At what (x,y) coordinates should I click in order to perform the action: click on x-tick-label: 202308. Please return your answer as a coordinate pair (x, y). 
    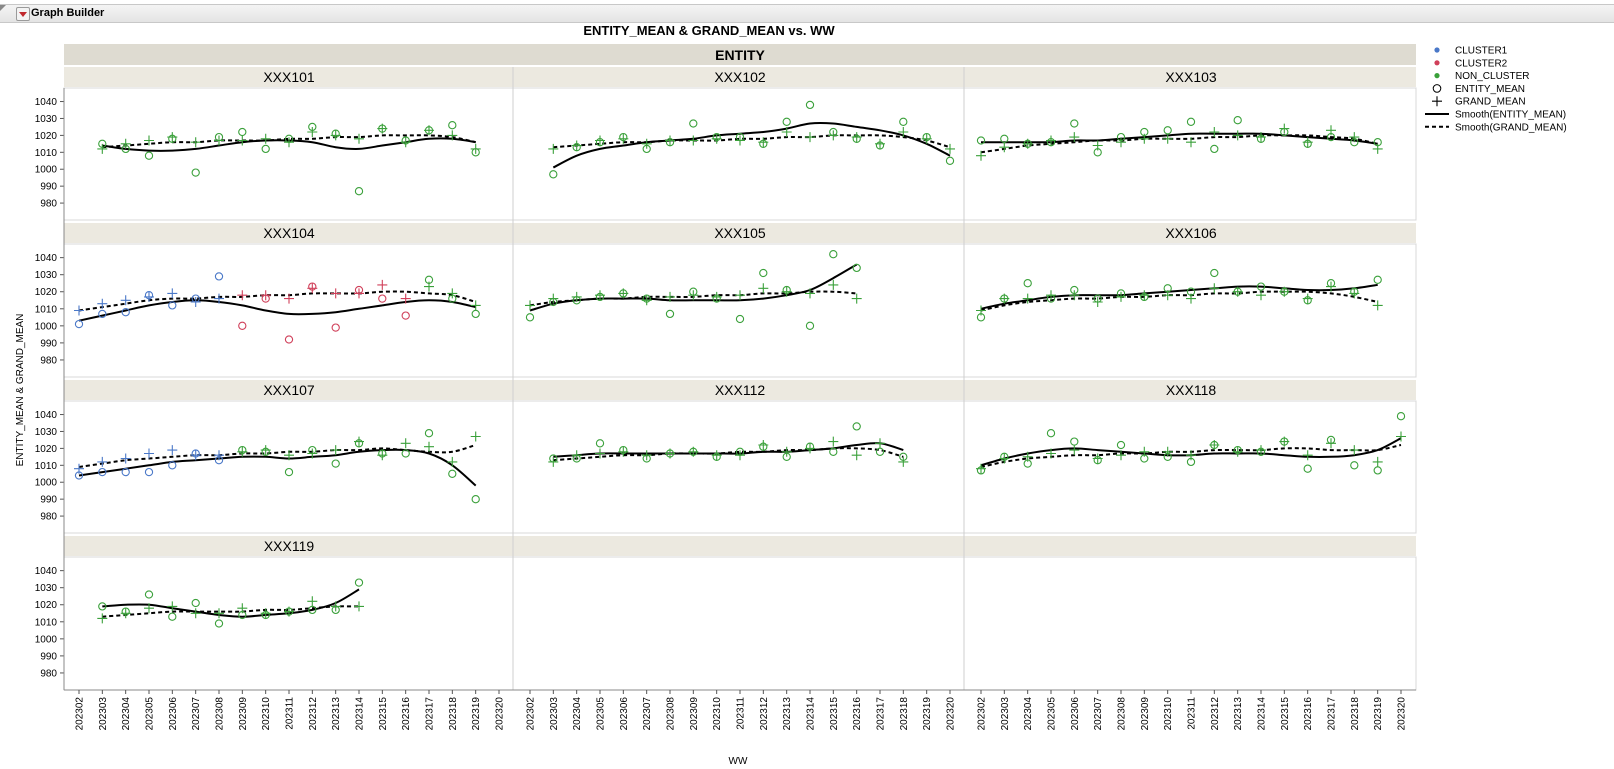
    Looking at the image, I should click on (220, 714).